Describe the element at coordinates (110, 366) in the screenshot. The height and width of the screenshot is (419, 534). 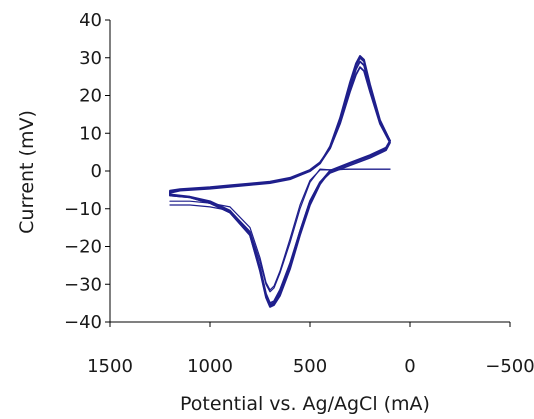
I see `x-tick-label: 1500` at that location.